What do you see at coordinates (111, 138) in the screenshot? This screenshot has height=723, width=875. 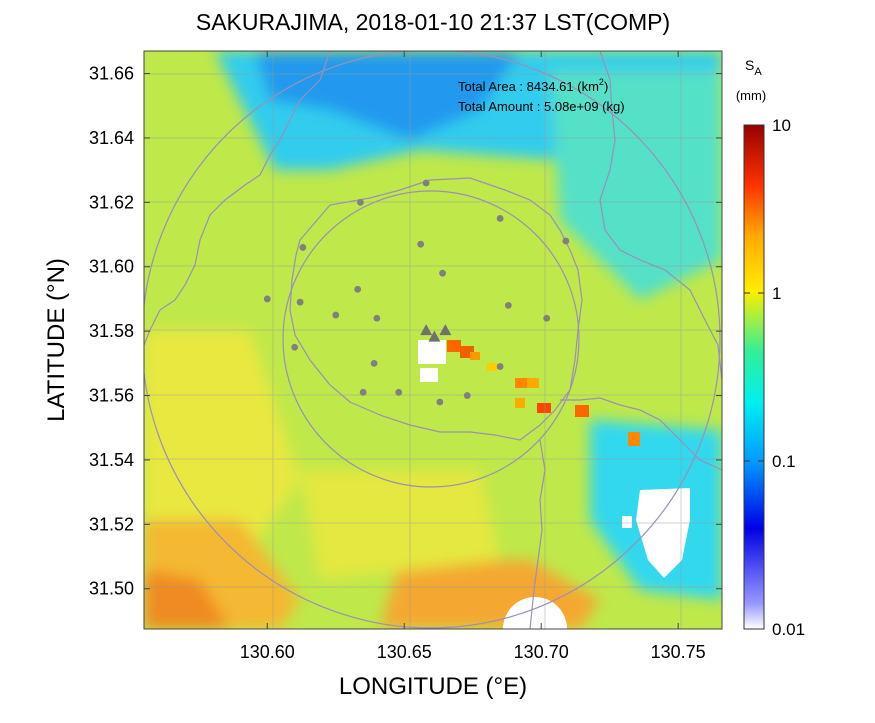 I see `y-tick-label: 31.64` at bounding box center [111, 138].